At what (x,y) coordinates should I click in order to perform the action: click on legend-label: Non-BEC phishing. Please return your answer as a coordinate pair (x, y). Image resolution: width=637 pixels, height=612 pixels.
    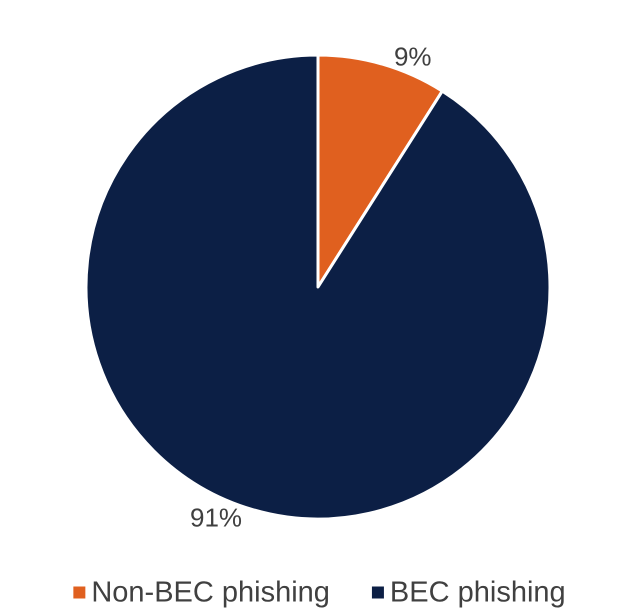
    Looking at the image, I should click on (210, 592).